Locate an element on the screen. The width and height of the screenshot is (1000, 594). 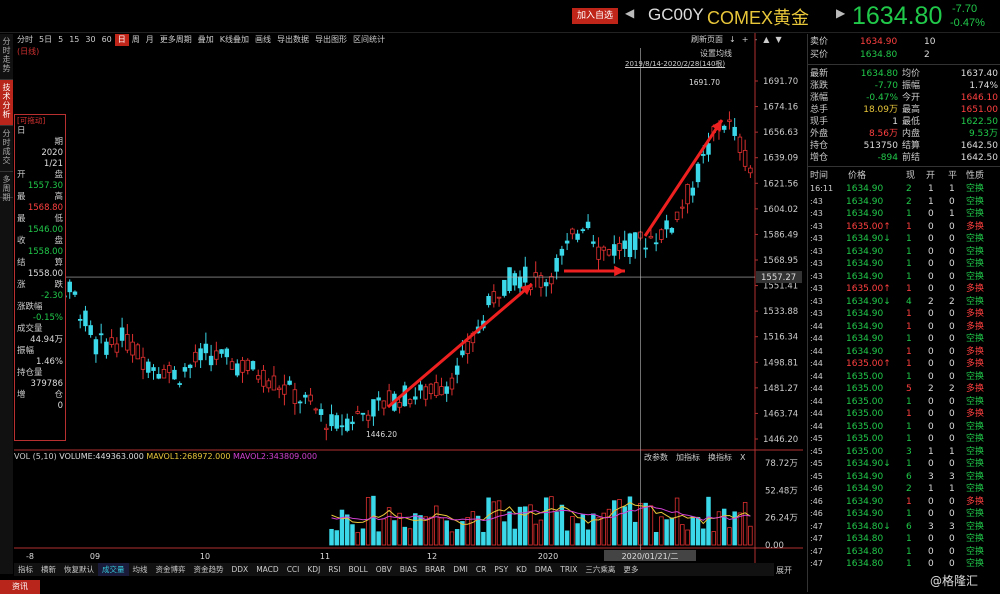
indicator-tab: 恢复默认 is located at coordinates (79, 569).